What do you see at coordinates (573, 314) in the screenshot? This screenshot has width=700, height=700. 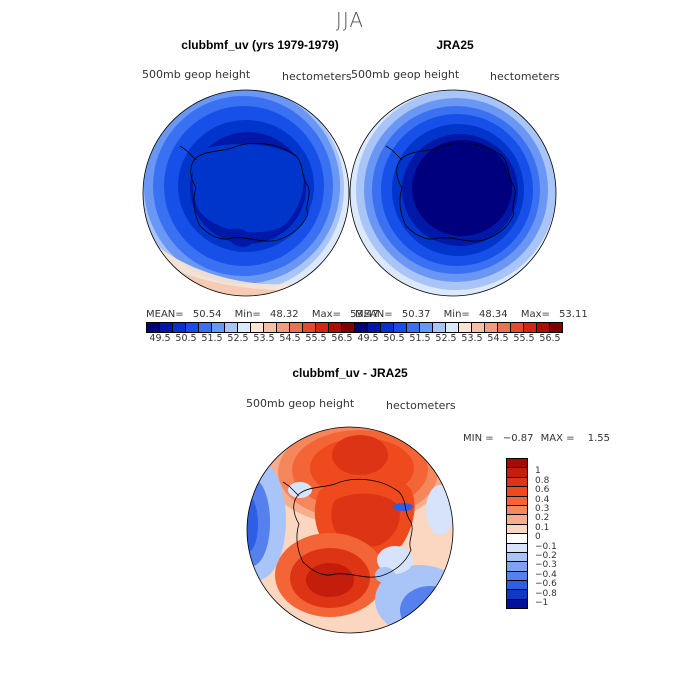 I see `panel2-max-value: 53.11` at bounding box center [573, 314].